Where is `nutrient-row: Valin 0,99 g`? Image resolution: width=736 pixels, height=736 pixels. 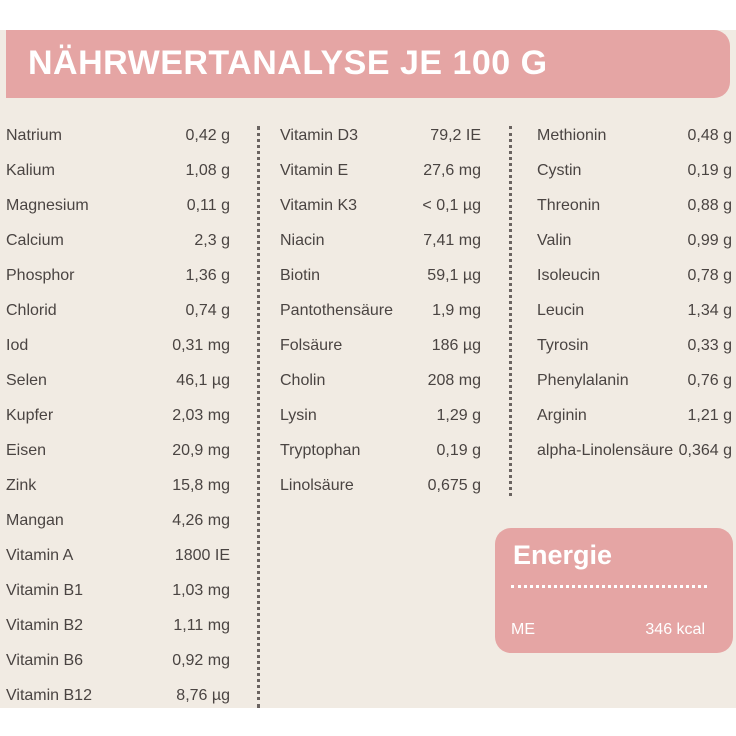
nutrient-row: Valin 0,99 g is located at coordinates (634, 240).